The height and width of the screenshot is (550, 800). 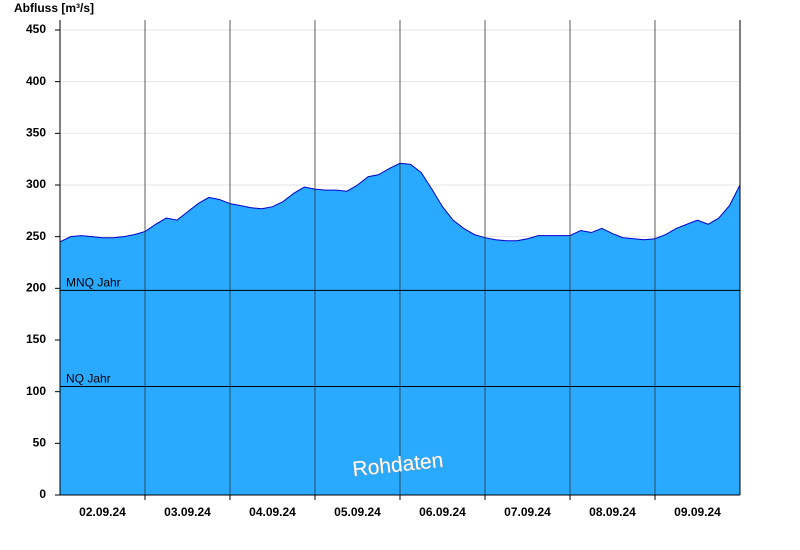 What do you see at coordinates (36, 133) in the screenshot?
I see `y-tick-label: 350` at bounding box center [36, 133].